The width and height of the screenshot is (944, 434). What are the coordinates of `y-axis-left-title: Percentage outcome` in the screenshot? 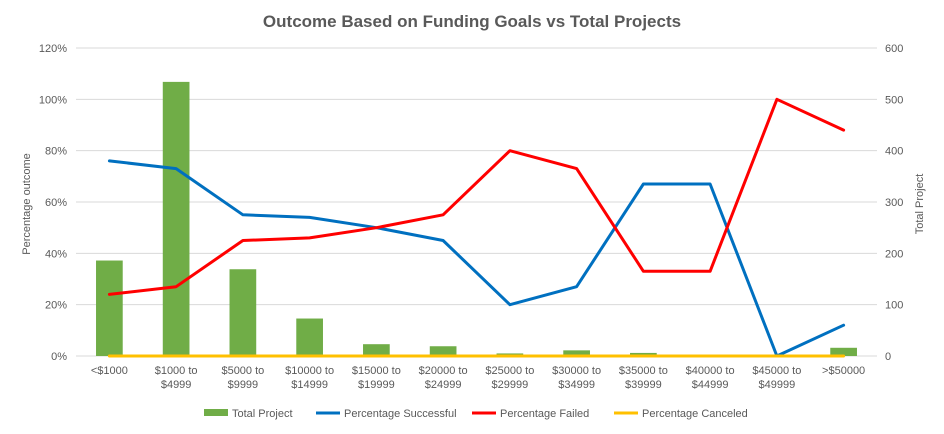 It's located at (27, 204).